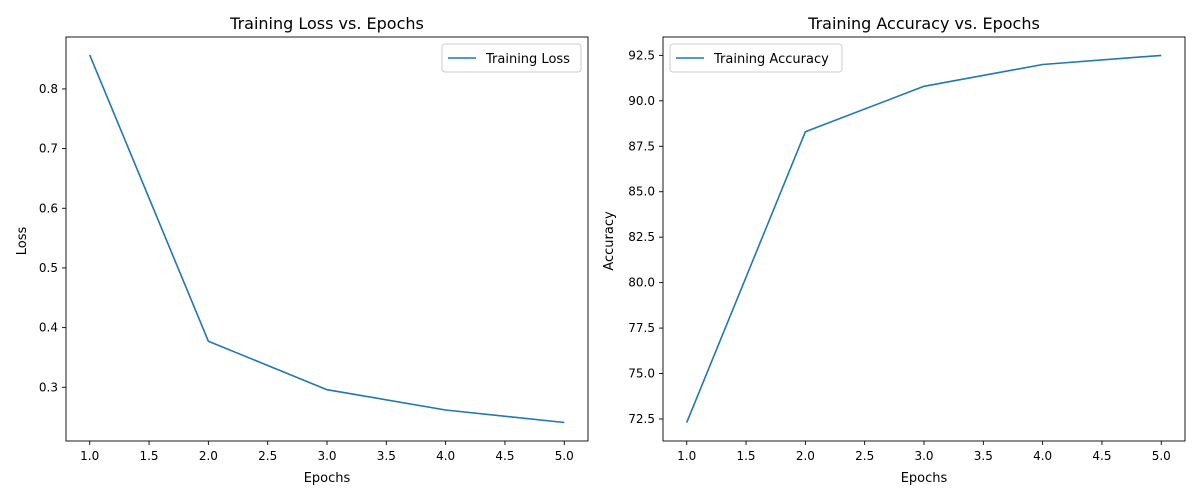 The height and width of the screenshot is (500, 1200). Describe the element at coordinates (267, 456) in the screenshot. I see `loss-x-tick-label: 2.5` at that location.